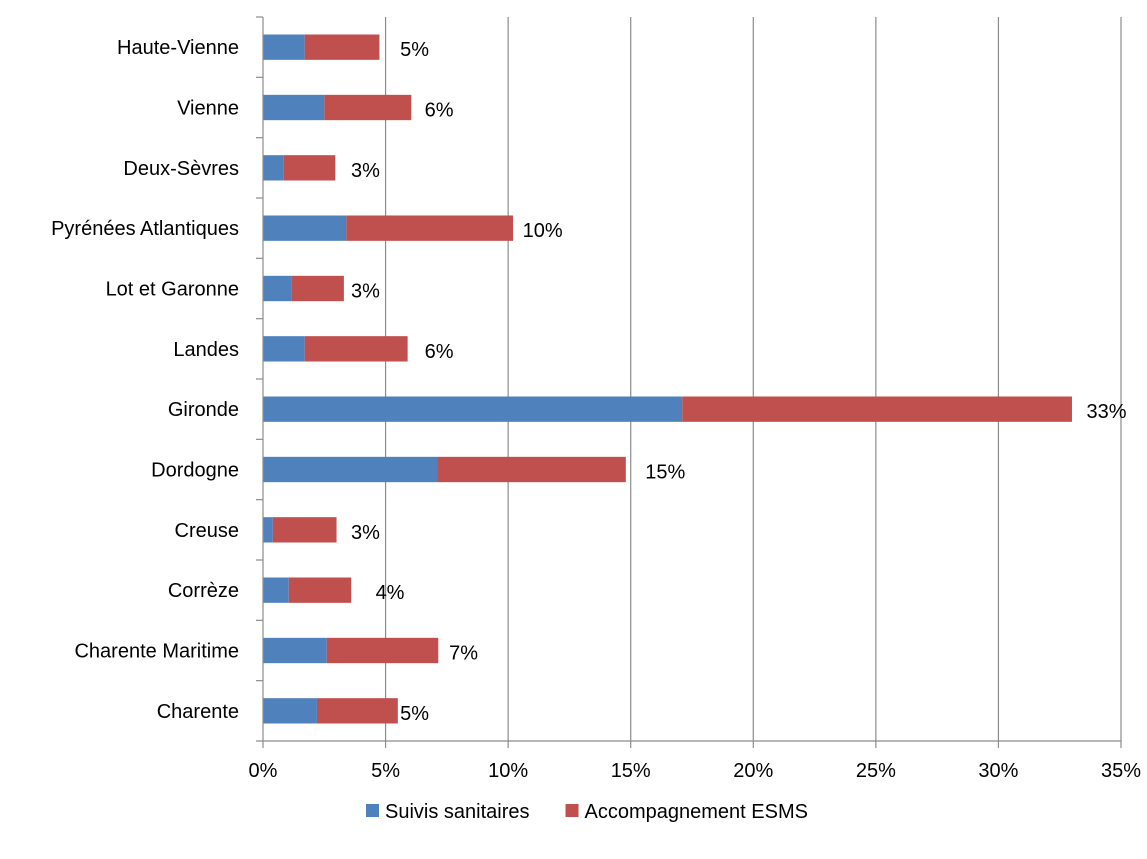 This screenshot has width=1147, height=859. I want to click on x-tick-label: 20%, so click(753, 771).